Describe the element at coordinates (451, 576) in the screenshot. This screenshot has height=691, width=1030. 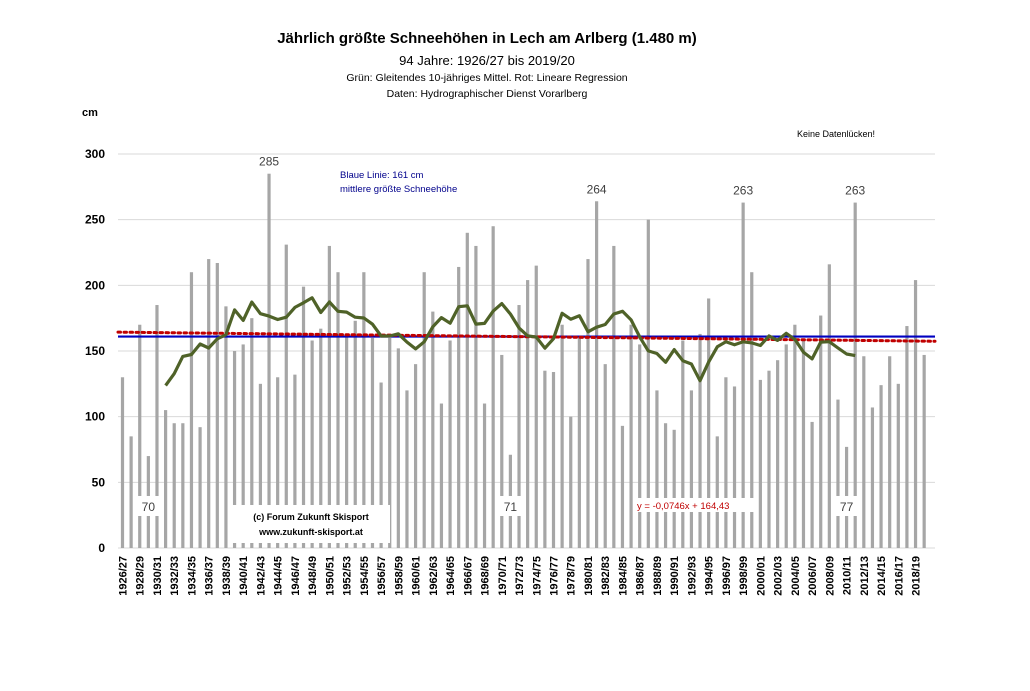
I see `x-tick-label: 1964/65` at that location.